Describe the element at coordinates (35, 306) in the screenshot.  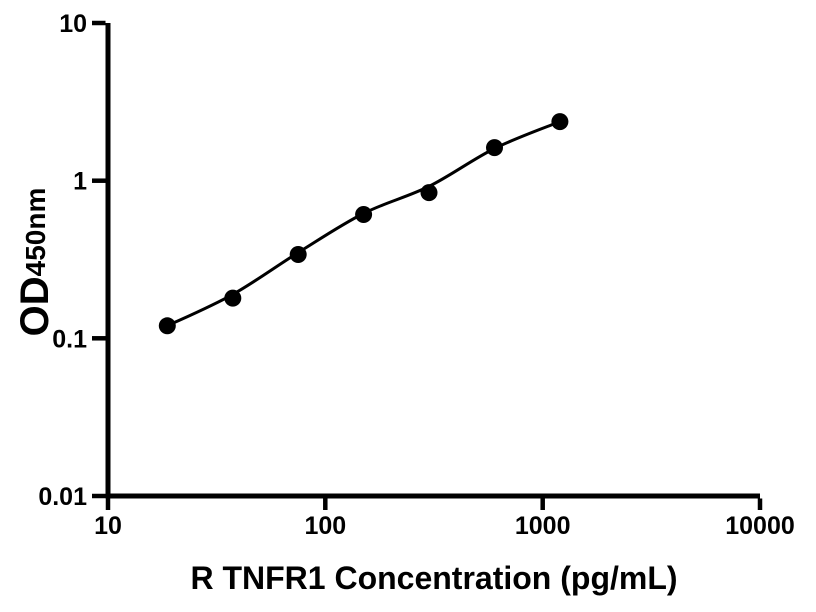
I see `y-axis-title-main: OD` at that location.